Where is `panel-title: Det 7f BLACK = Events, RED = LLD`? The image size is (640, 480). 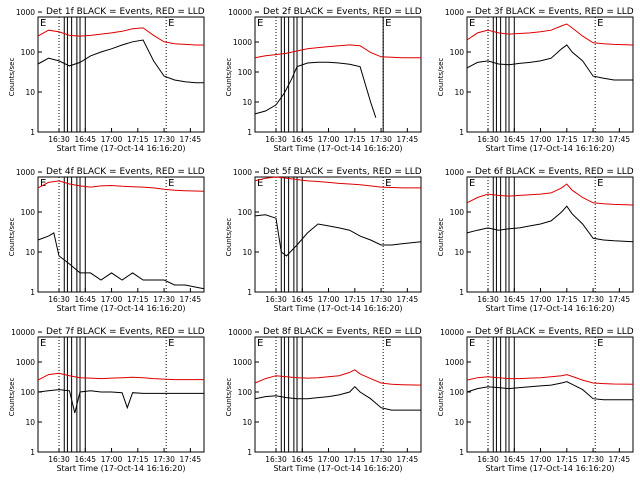 panel-title: Det 7f BLACK = Events, RED = LLD is located at coordinates (125, 332).